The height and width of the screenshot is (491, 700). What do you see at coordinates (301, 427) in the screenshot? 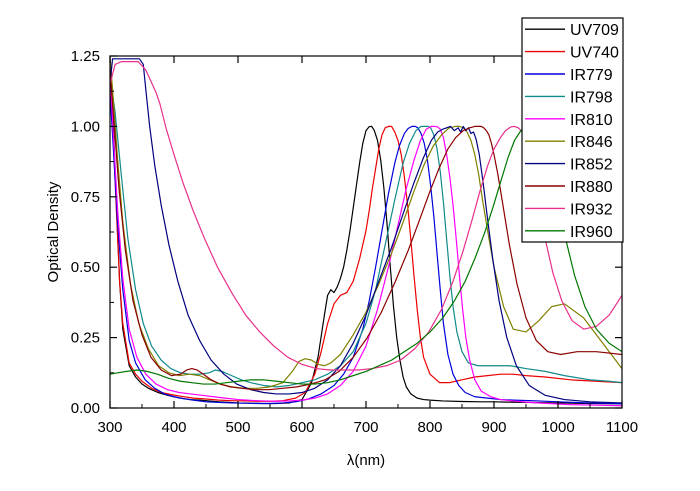
I see `x-axis-tick-label: 600` at bounding box center [301, 427].